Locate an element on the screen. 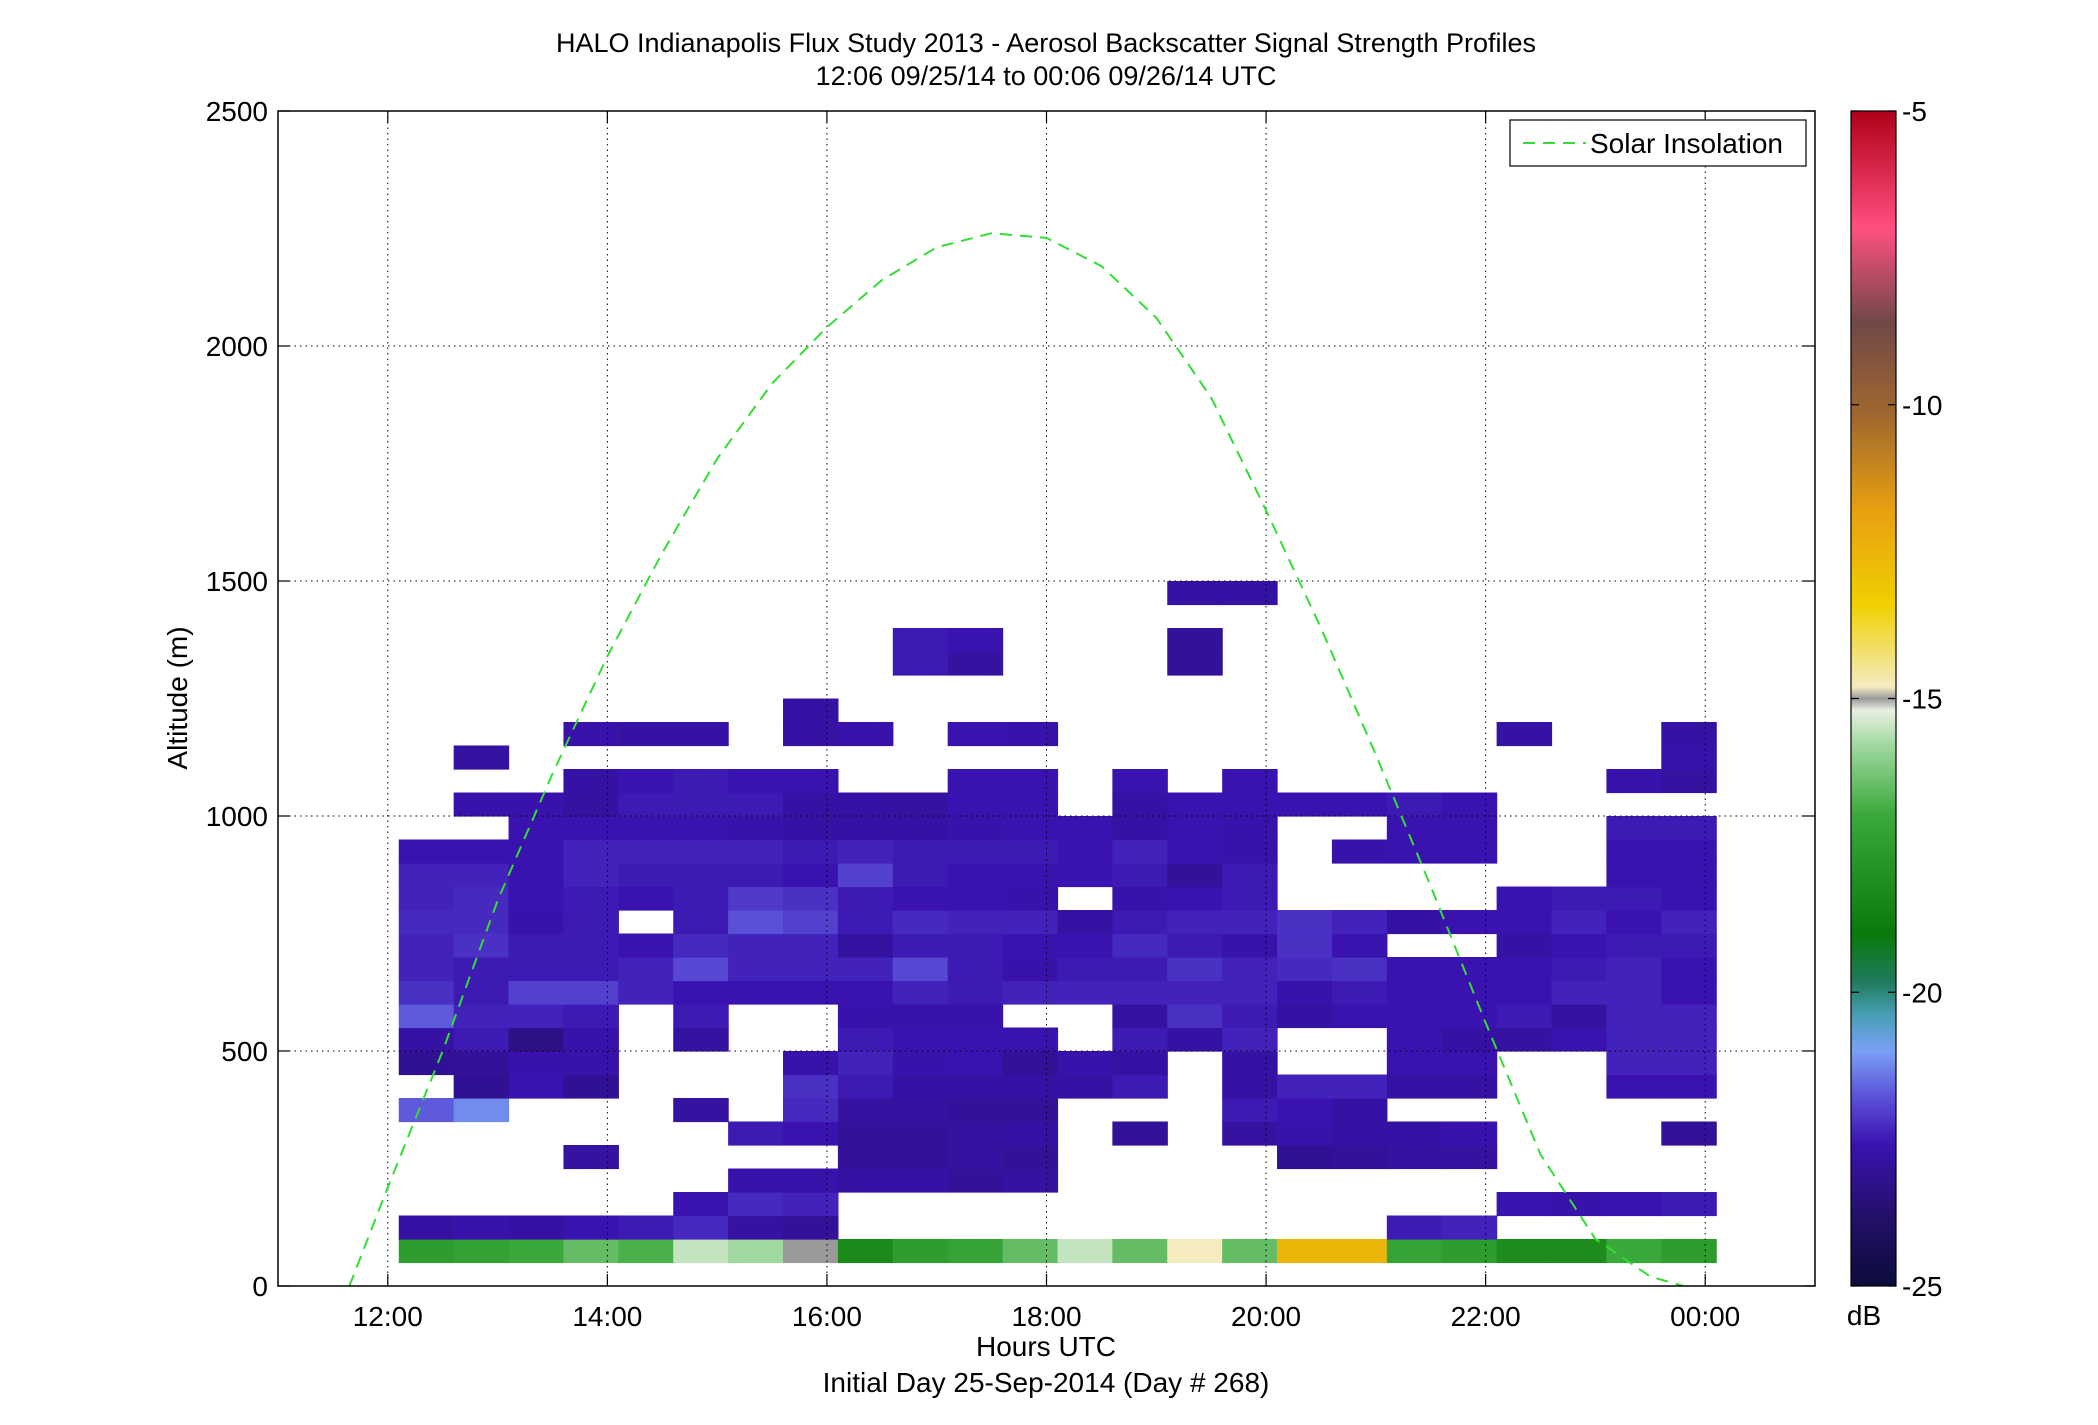  colorbar-ticks: -25 -20 -15 -10 -5 is located at coordinates (1896, 699).